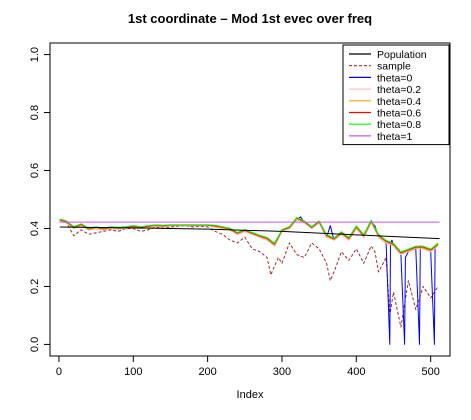  Describe the element at coordinates (35, 54) in the screenshot. I see `y-tick-label: 1.0` at that location.